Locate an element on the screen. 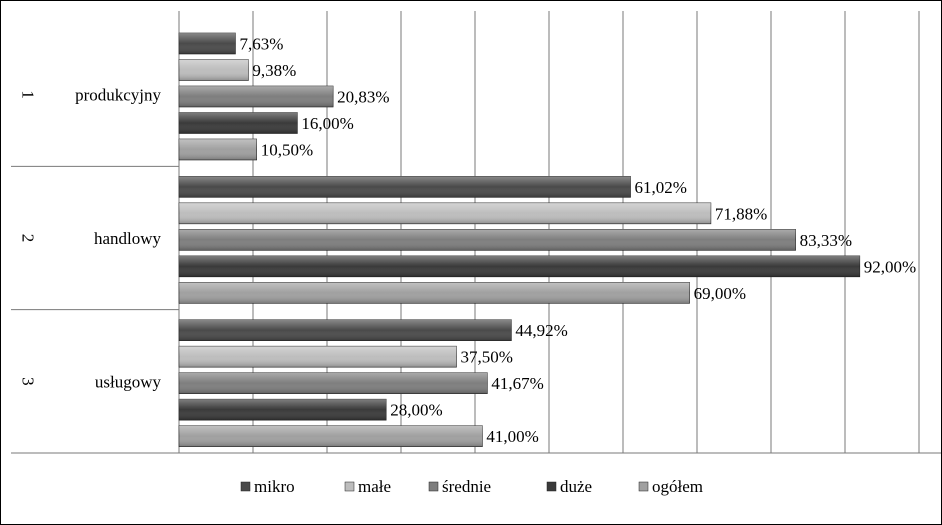 The width and height of the screenshot is (942, 525). data-label: 41,67% is located at coordinates (517, 383).